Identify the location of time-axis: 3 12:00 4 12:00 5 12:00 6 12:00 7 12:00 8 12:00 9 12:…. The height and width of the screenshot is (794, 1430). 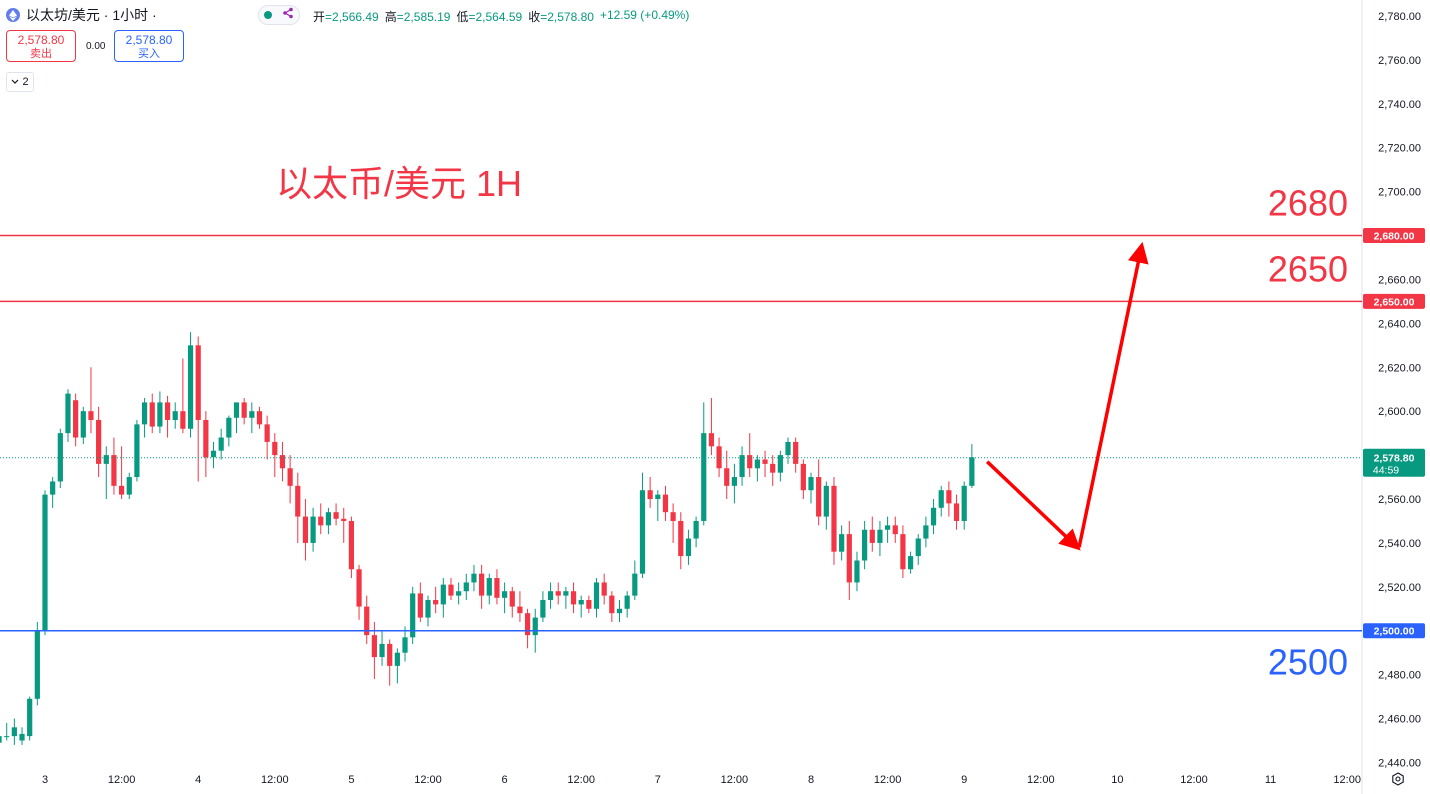
(701, 780).